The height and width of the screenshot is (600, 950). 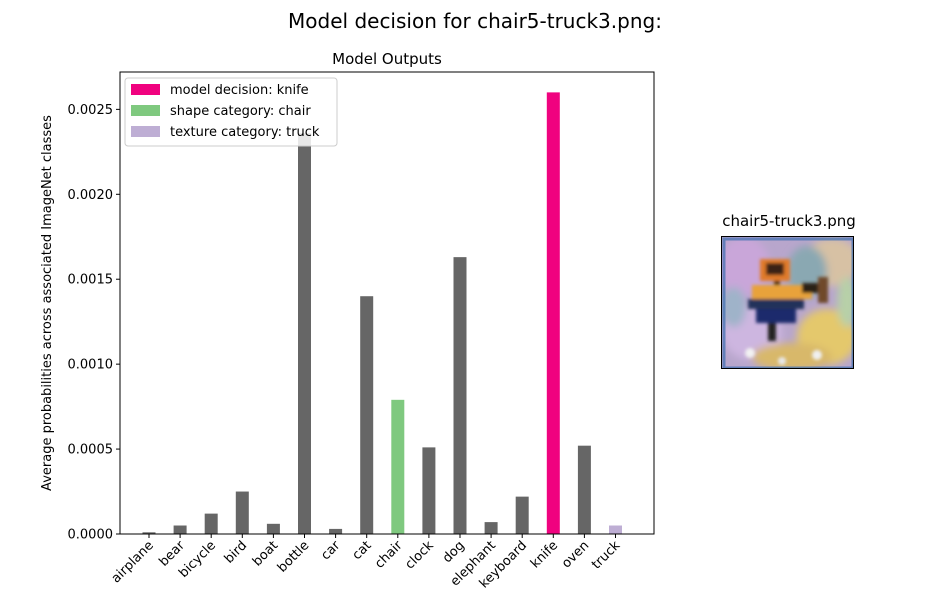 I want to click on y-axis: 0.0000 0.0005 0.0010 0.0015 0.0020 0.0025, so click(x=94, y=323).